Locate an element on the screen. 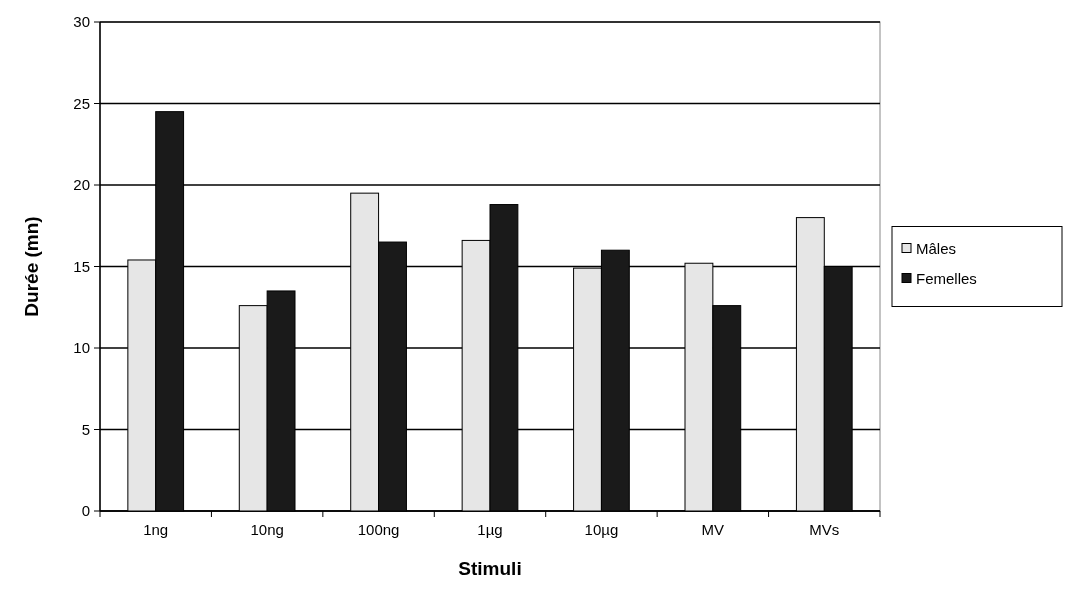  y-tick-label: 10 is located at coordinates (81, 348).